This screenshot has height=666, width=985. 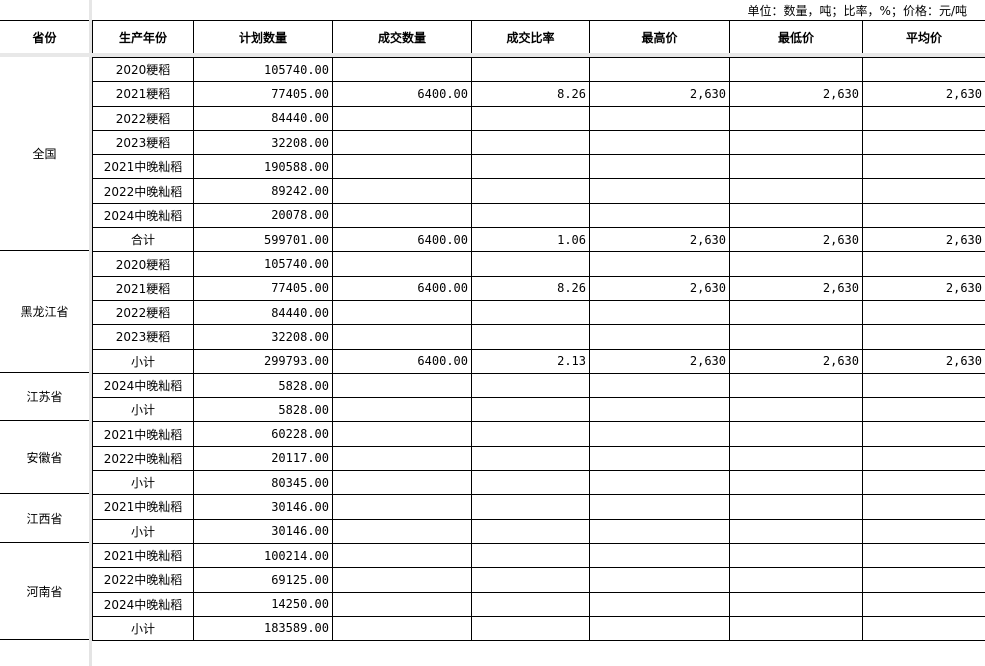 I want to click on province-cell: 江苏省, so click(x=44, y=397).